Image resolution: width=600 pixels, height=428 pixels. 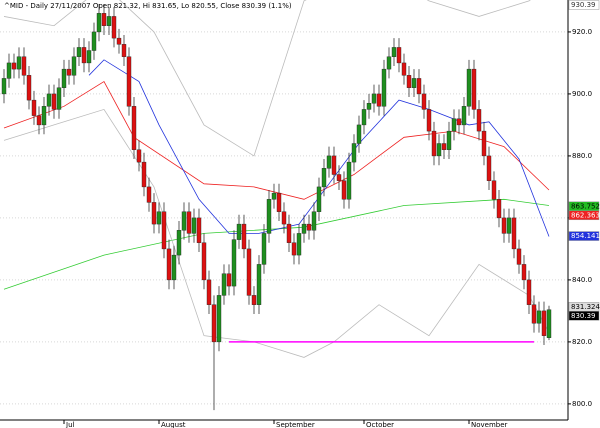 I want to click on price-label: 854.141, so click(x=585, y=236).